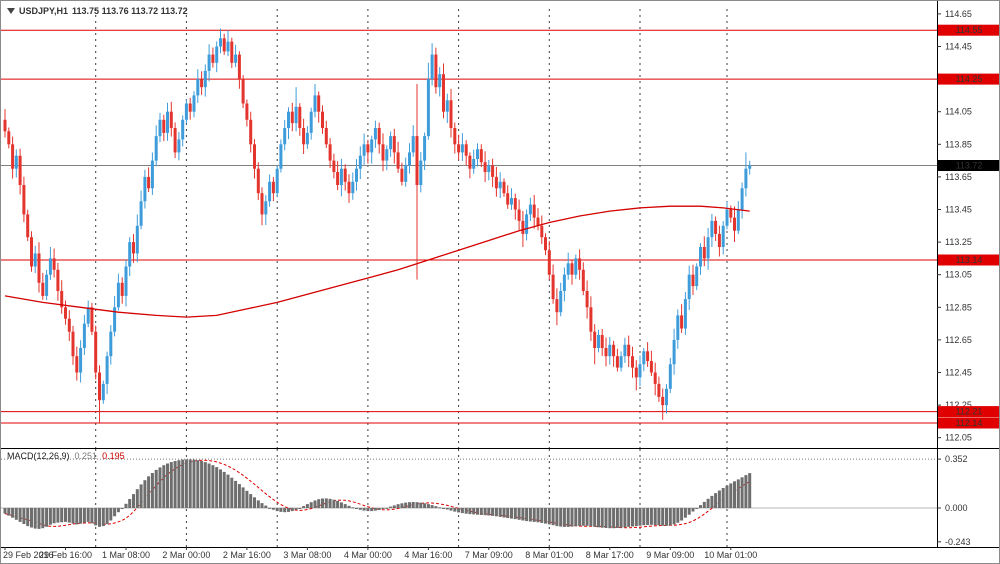  I want to click on time-axis-label: 8 Mar 01:00, so click(549, 555).